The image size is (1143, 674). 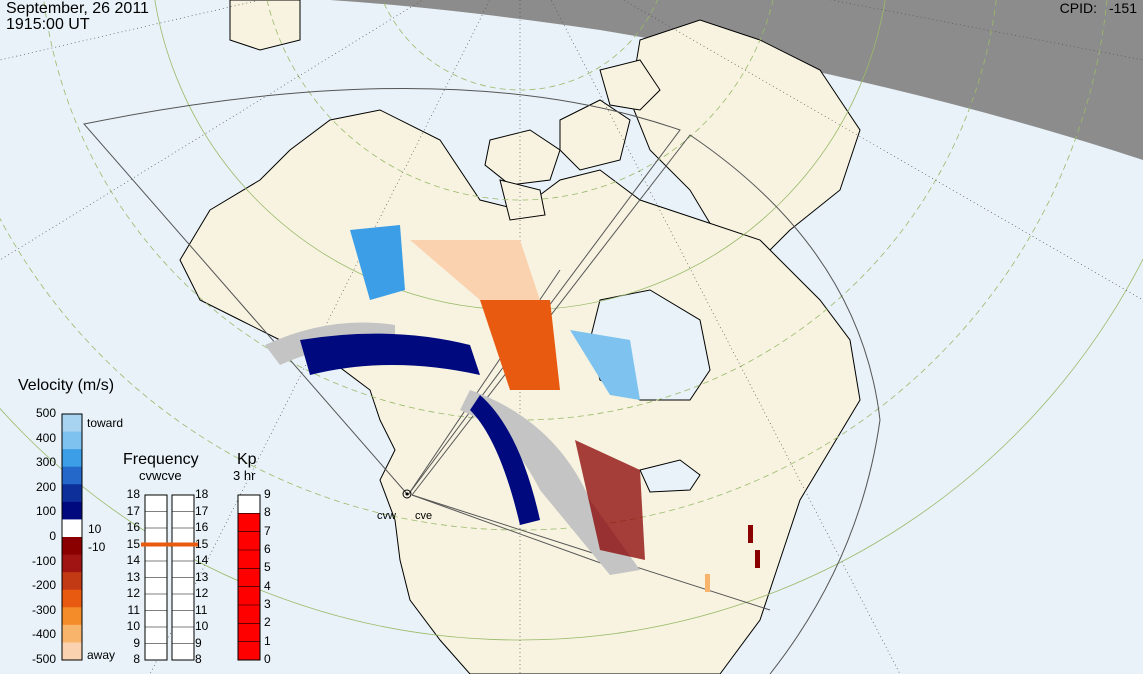 I want to click on frequency-tick-left: 16, so click(x=133, y=527).